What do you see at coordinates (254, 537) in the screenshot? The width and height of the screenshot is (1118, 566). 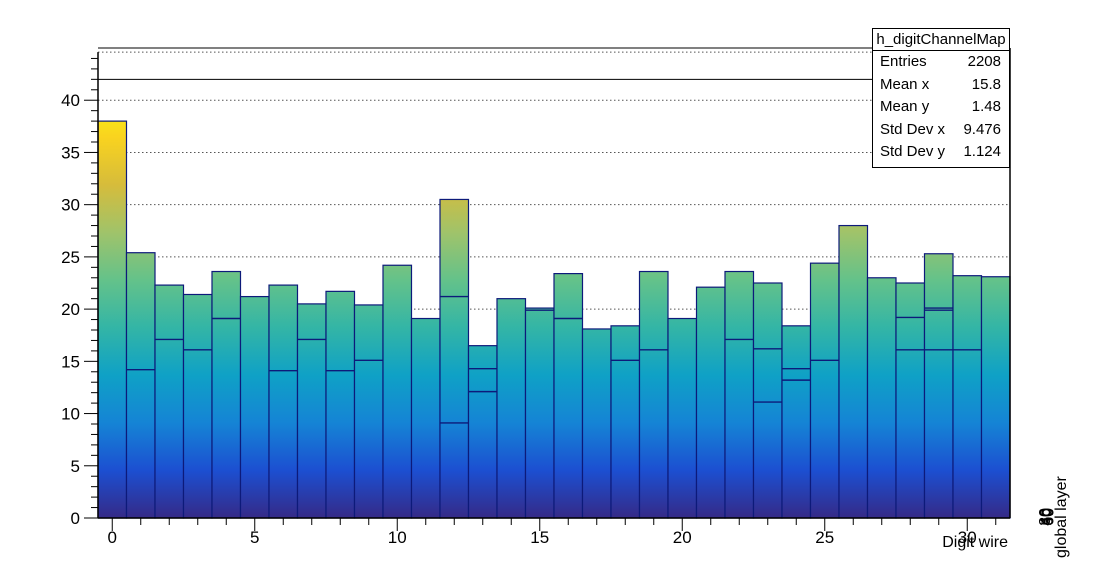 I see `x-tick-label: 5` at bounding box center [254, 537].